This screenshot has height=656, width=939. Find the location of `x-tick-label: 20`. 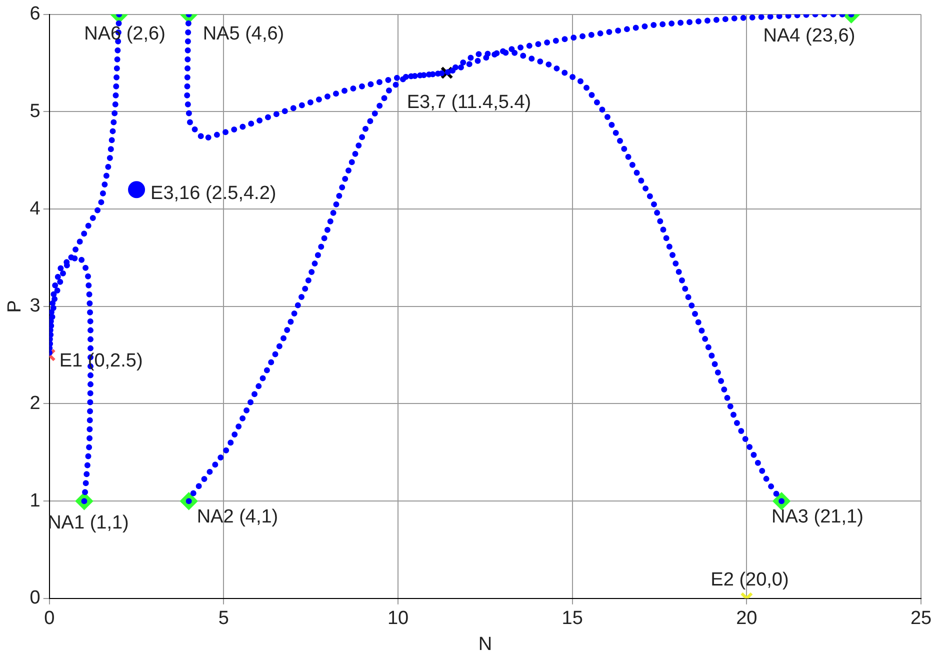

x-tick-label: 20 is located at coordinates (747, 619).